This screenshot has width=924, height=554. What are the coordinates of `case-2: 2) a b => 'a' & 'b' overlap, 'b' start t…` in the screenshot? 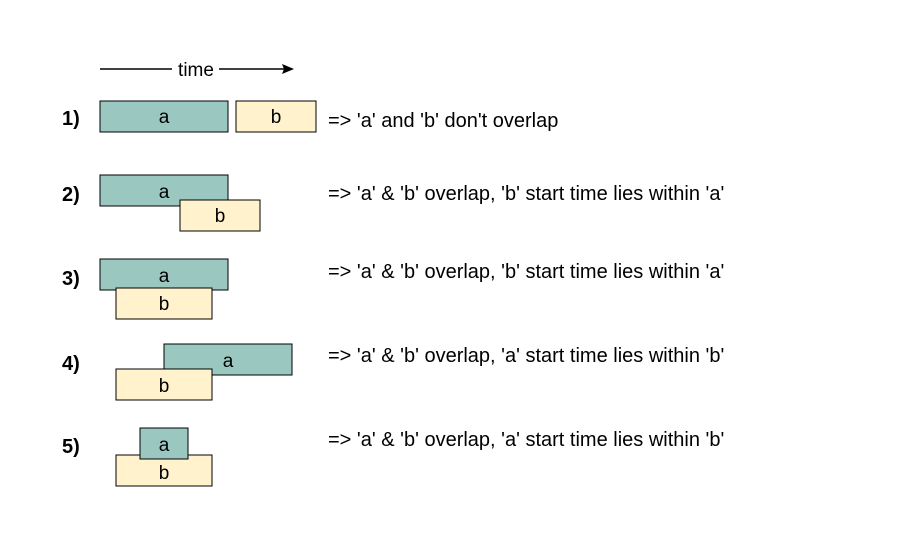 It's located at (393, 203).